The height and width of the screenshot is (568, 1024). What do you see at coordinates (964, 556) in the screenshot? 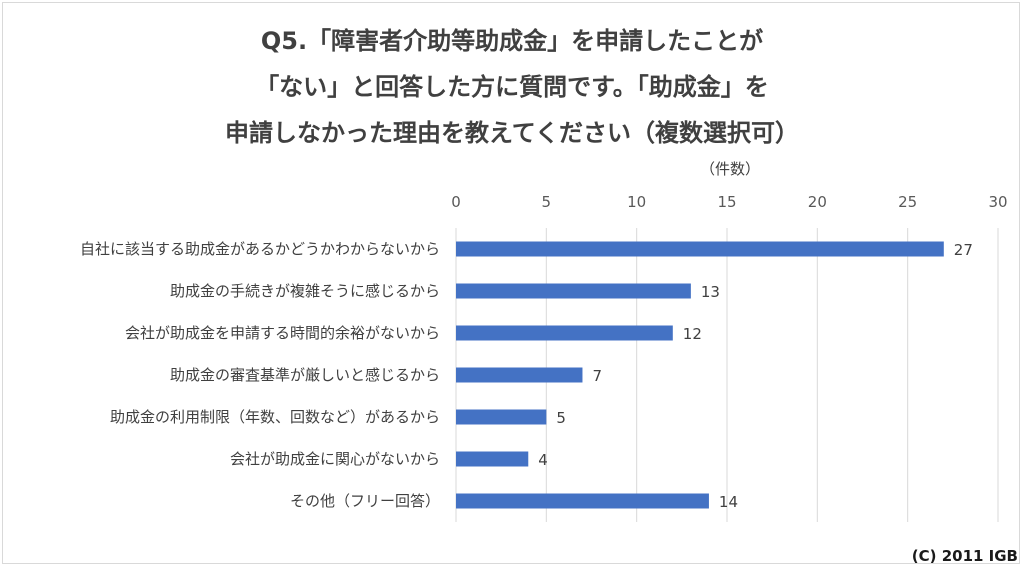
I see `copyright-credit: (C) 2011 IGB` at bounding box center [964, 556].